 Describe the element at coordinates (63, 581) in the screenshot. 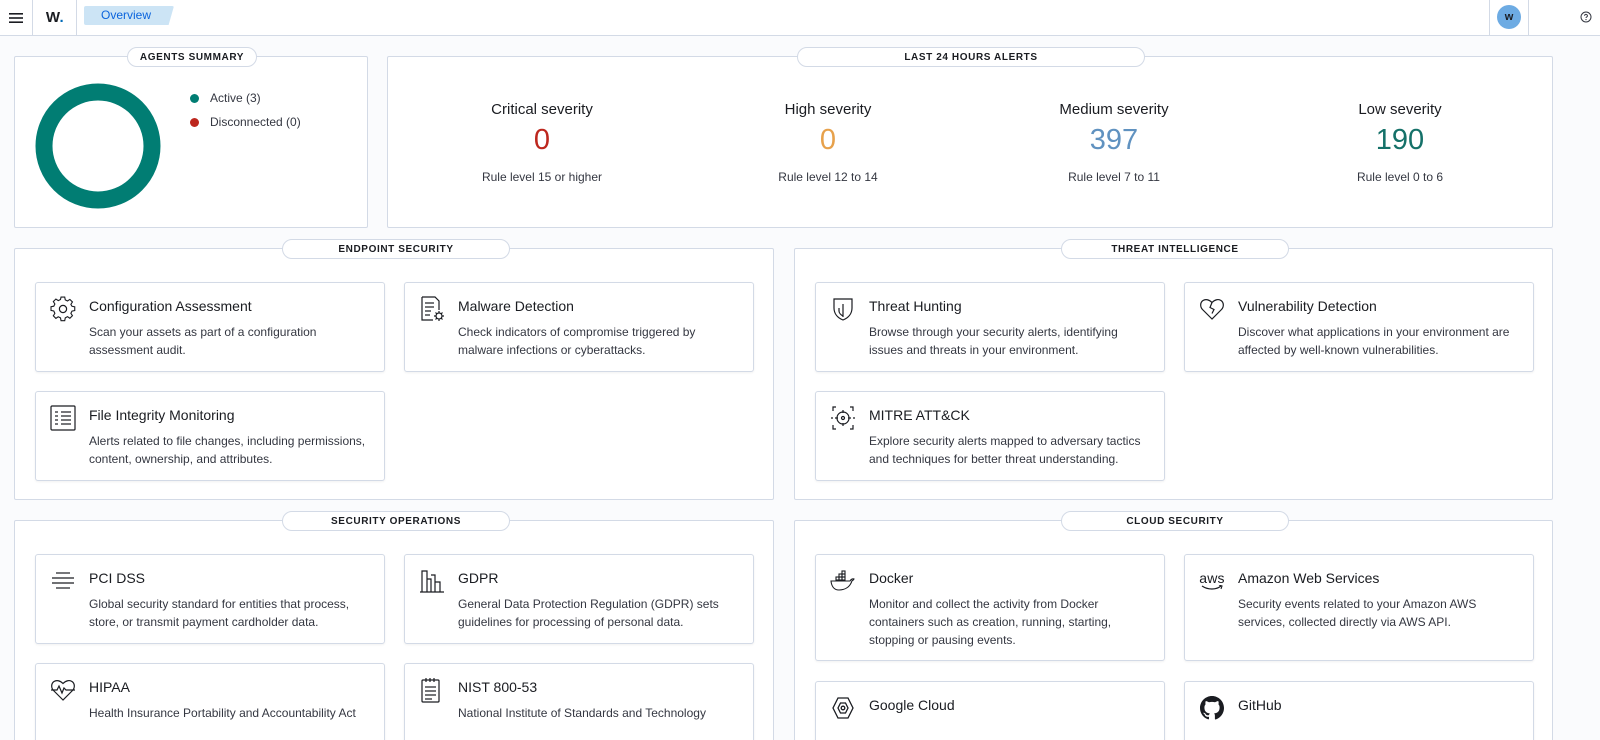

I see `lines-icon` at that location.